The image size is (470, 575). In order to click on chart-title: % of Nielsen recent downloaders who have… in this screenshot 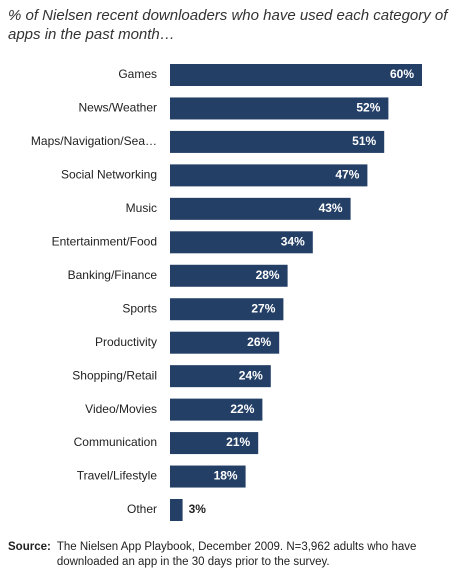, I will do `click(228, 25)`.